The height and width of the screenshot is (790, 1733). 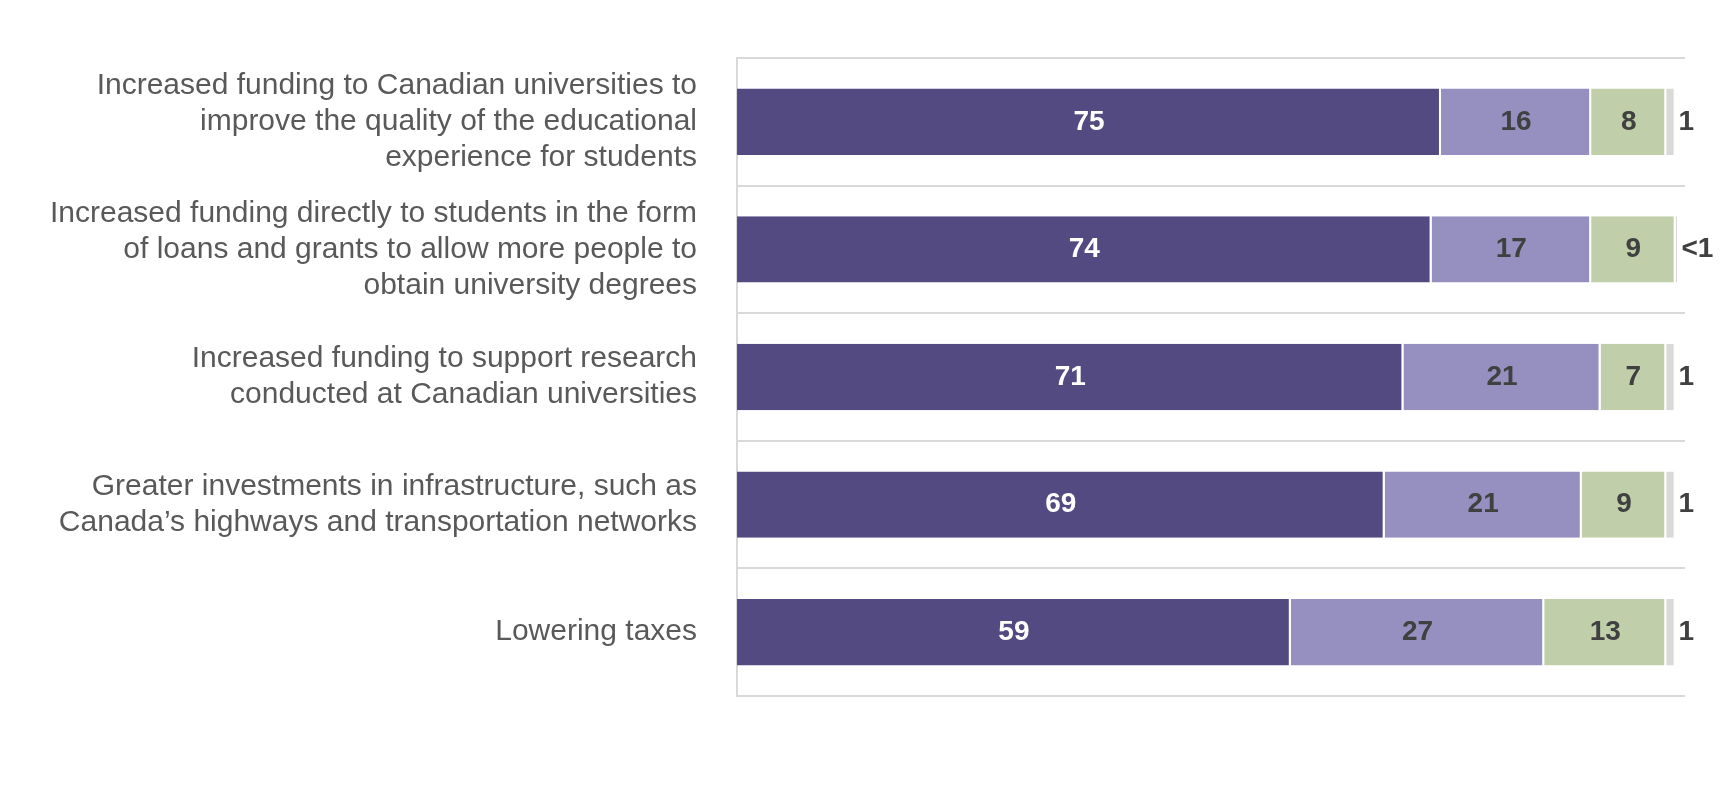 I want to click on data-label: 17, so click(x=1511, y=248).